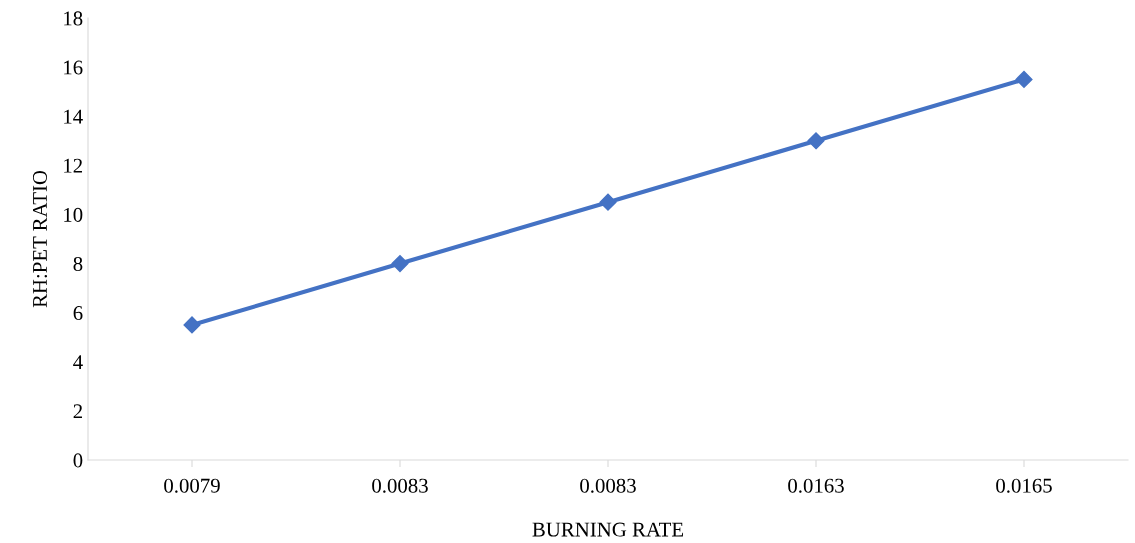 This screenshot has width=1135, height=543. I want to click on y-tick-label: 8, so click(78, 263).